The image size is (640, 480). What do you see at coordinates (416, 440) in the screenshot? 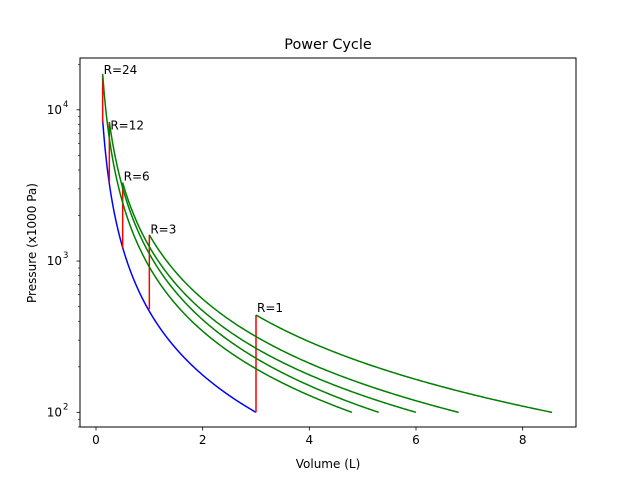
I see `x-tick-label: 6` at bounding box center [416, 440].